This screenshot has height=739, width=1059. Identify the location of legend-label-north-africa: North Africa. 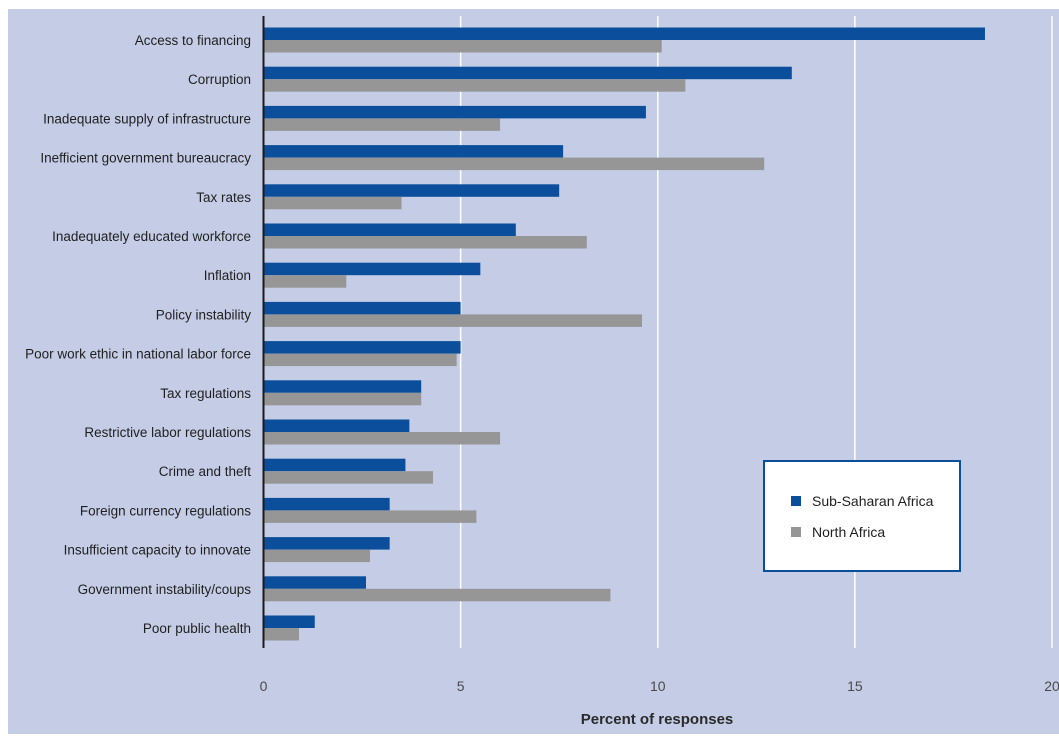
(848, 532).